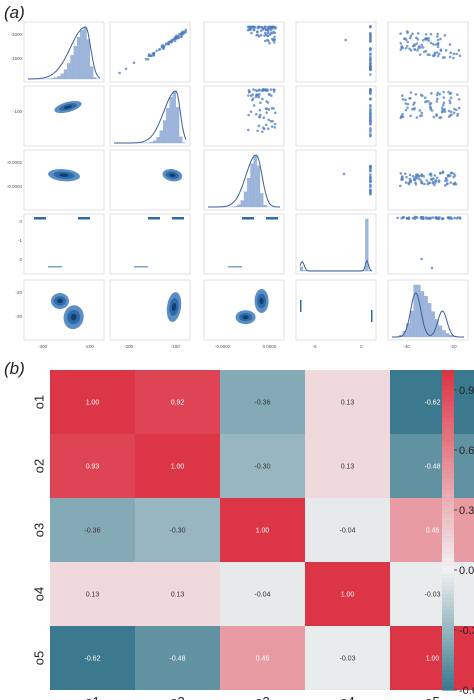 The image size is (474, 700). Describe the element at coordinates (433, 659) in the screenshot. I see `heatmap-cell-label: 1.00` at that location.